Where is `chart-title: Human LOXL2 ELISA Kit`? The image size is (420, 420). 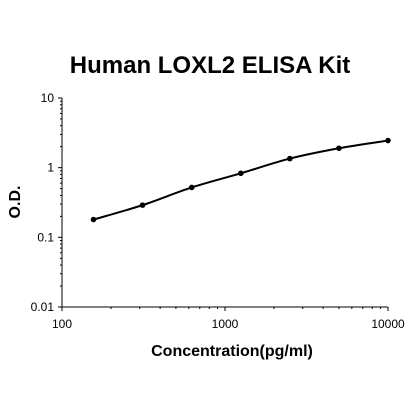
chart-title: Human LOXL2 ELISA Kit is located at coordinates (210, 65).